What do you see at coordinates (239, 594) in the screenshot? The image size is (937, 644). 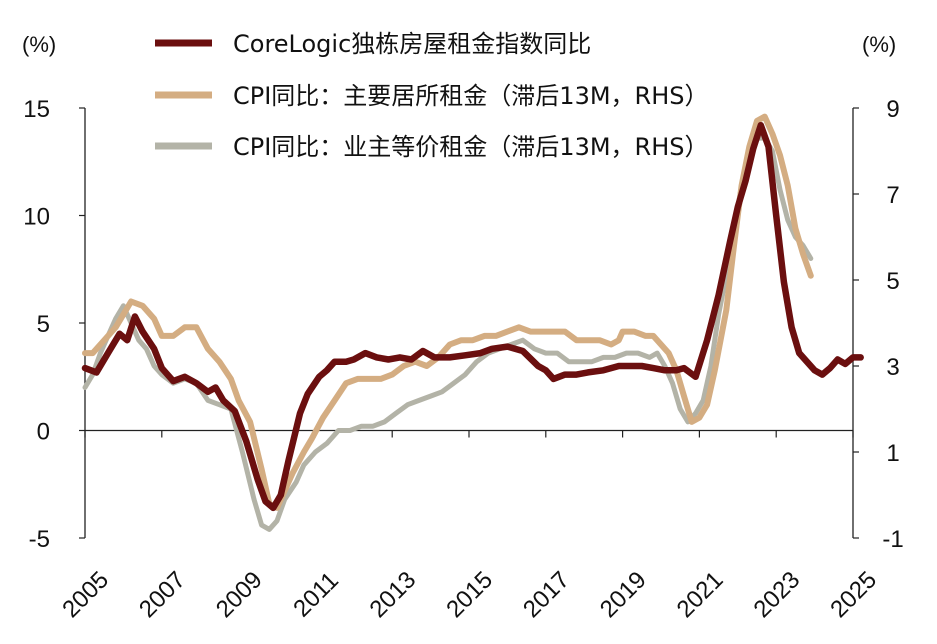 I see `x-tick-label: 2009` at bounding box center [239, 594].